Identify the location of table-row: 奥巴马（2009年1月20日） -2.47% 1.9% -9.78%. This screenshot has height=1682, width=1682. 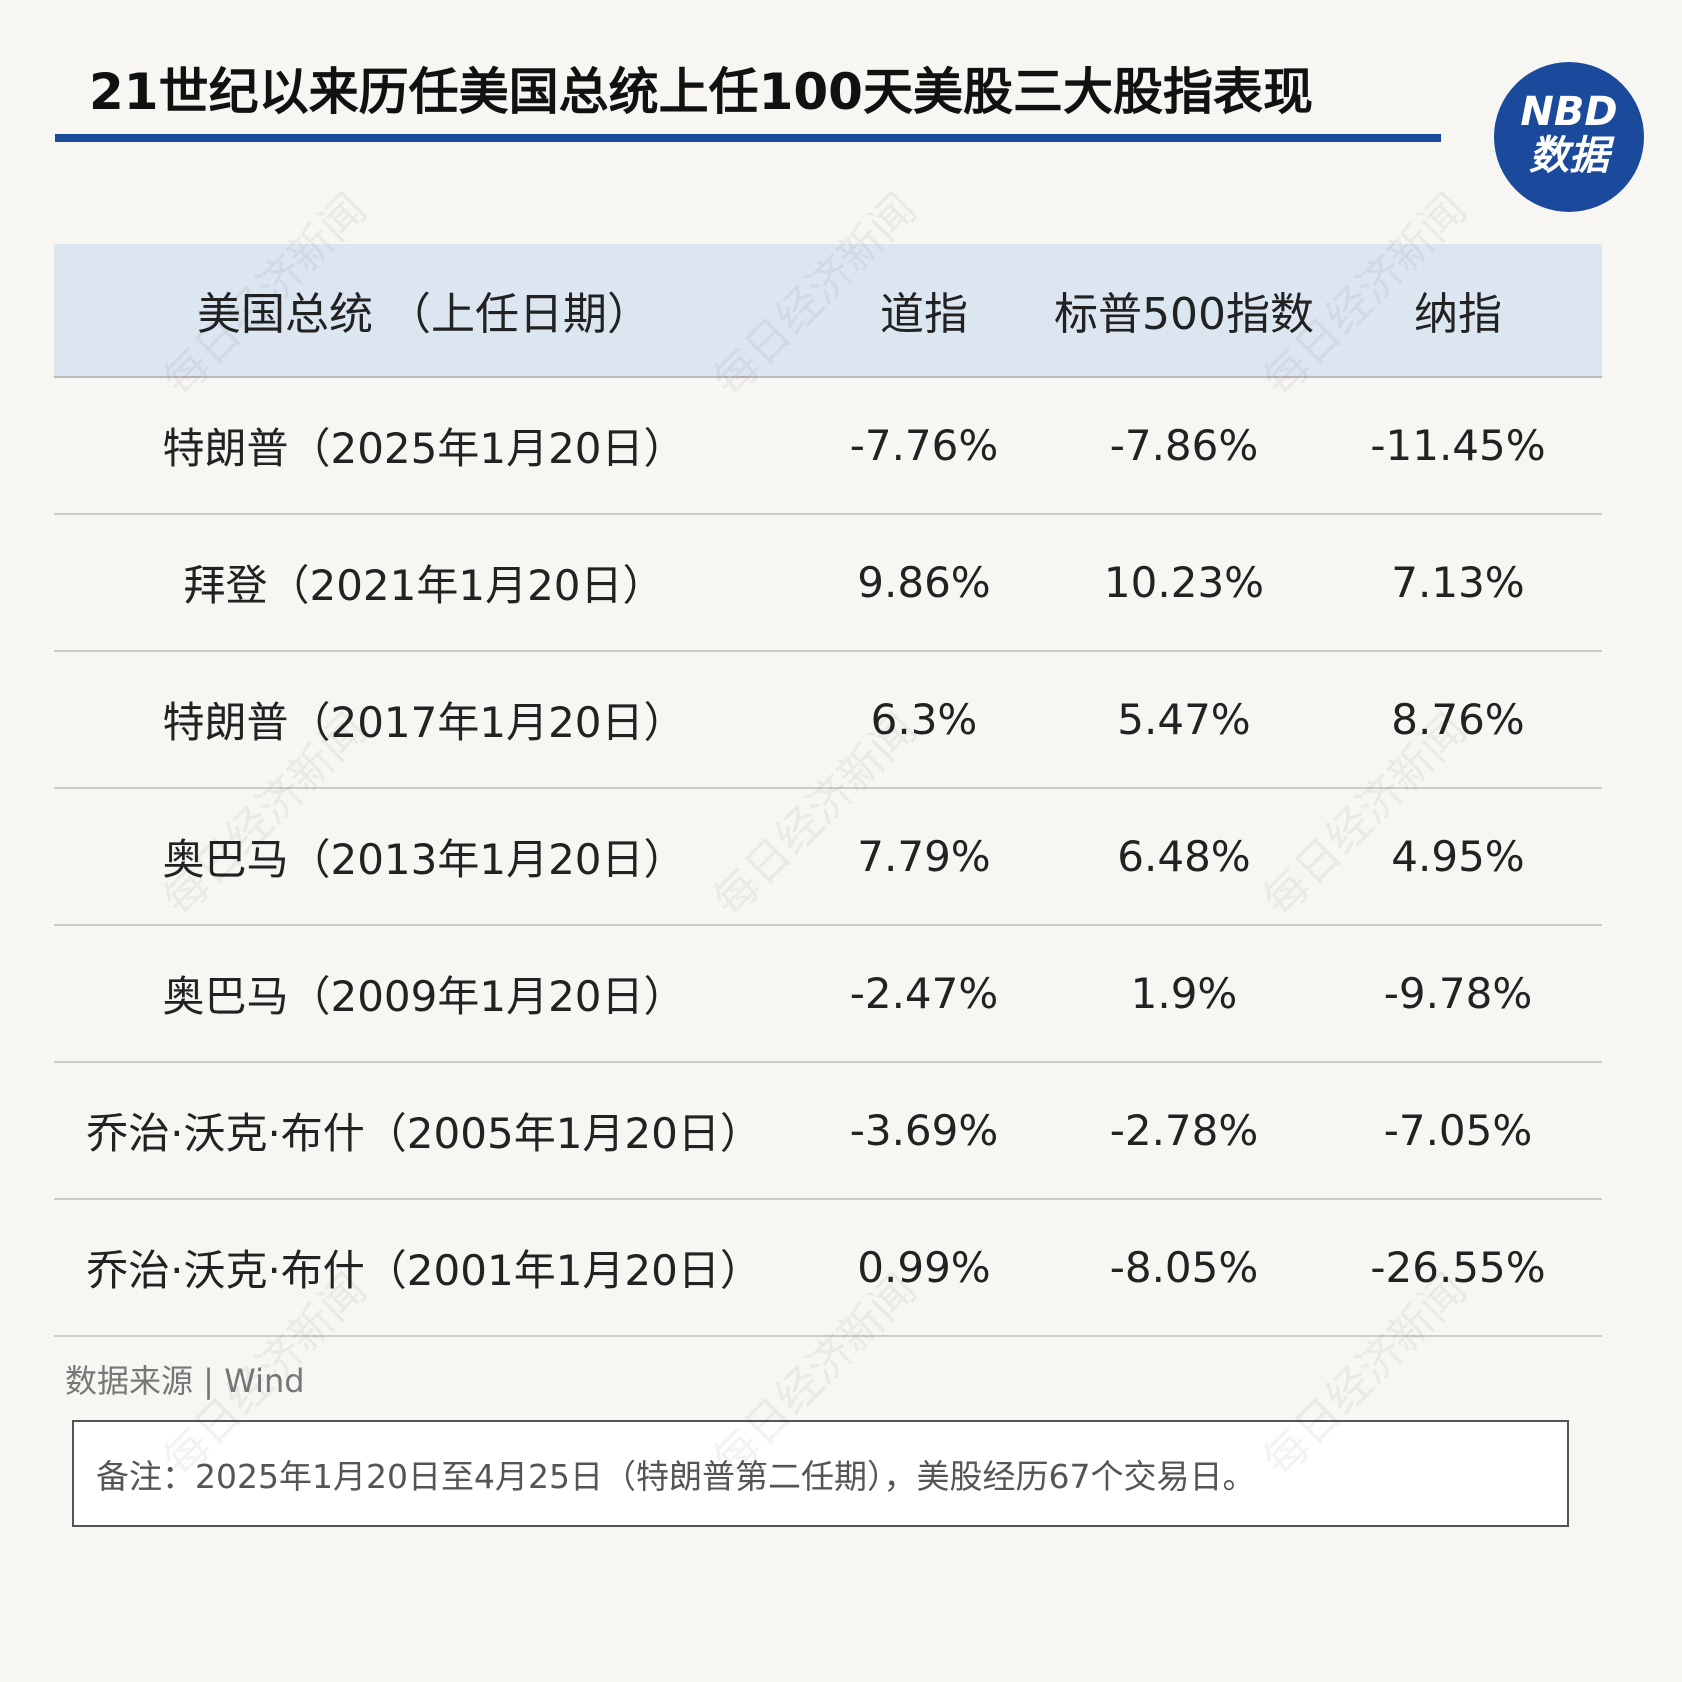
(828, 994).